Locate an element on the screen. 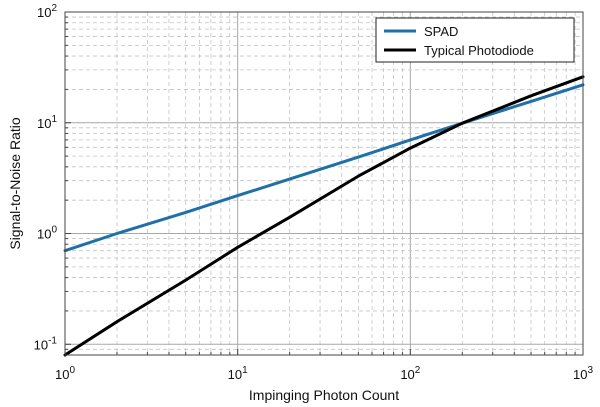 The image size is (600, 407). y-tick-label: 10¹ is located at coordinates (47, 122).